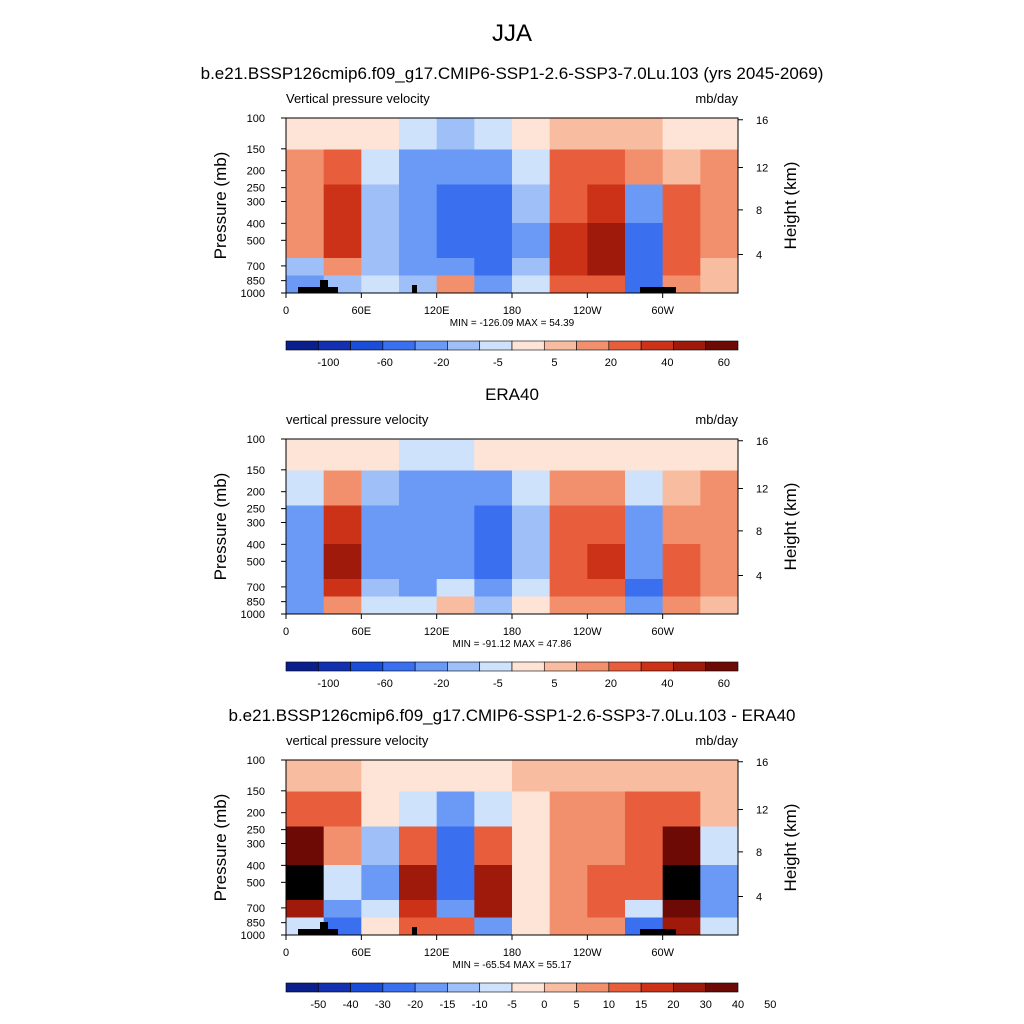 This screenshot has height=1024, width=1024. Describe the element at coordinates (362, 632) in the screenshot. I see `x-tick-label: 60E` at that location.